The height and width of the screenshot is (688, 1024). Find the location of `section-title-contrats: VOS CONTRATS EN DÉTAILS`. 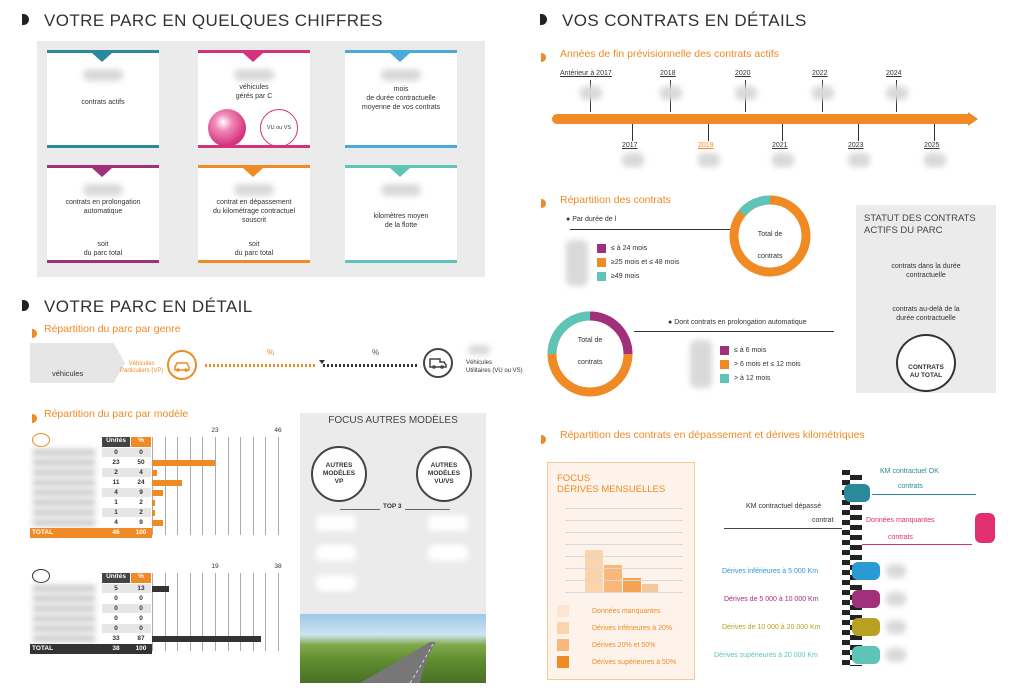

section-title-contrats: VOS CONTRATS EN DÉTAILS is located at coordinates (684, 20).